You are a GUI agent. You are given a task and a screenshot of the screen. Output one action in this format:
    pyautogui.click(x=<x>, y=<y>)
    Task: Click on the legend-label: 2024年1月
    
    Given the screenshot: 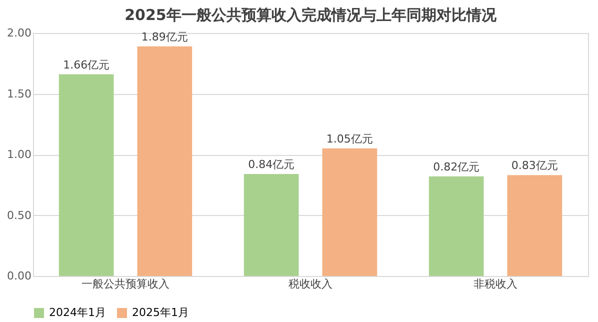 What is the action you would take?
    pyautogui.click(x=77, y=312)
    